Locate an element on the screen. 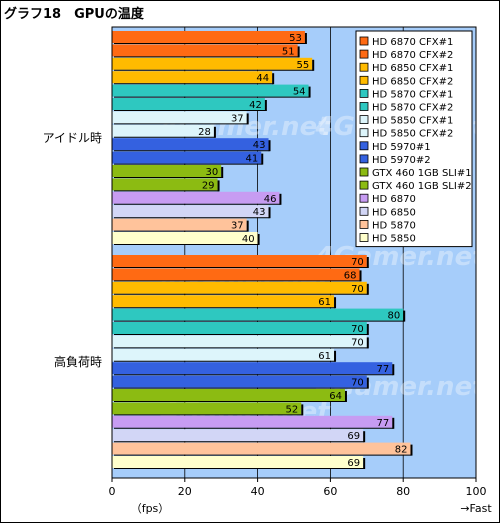  bar-value-label: 28 is located at coordinates (204, 132).